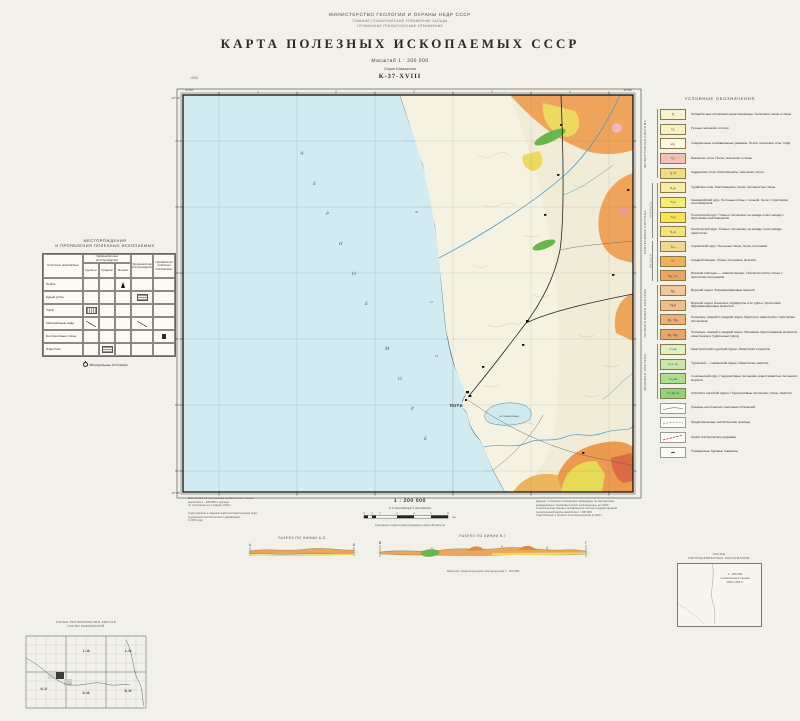 Image resolution: width=800 pixels, height=721 pixels. I want to click on svg-text: О, so click(400, 379).